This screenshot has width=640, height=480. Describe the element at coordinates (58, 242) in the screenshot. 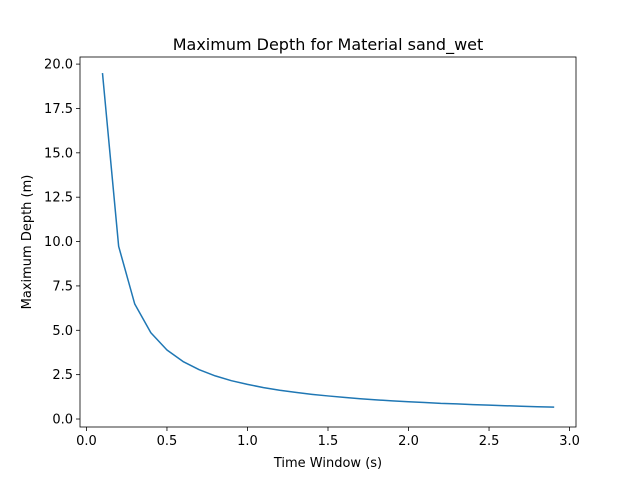

I see `y-tick-label: 10.0` at that location.